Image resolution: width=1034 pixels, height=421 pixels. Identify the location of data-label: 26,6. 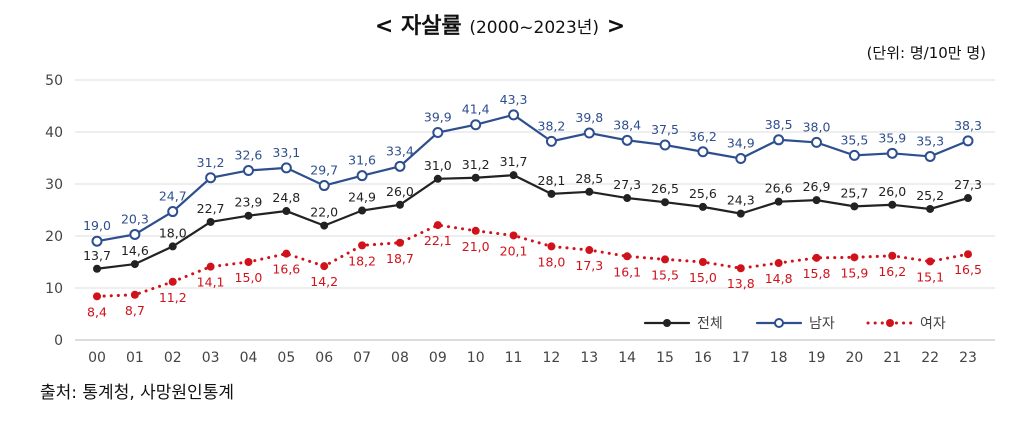
(779, 188).